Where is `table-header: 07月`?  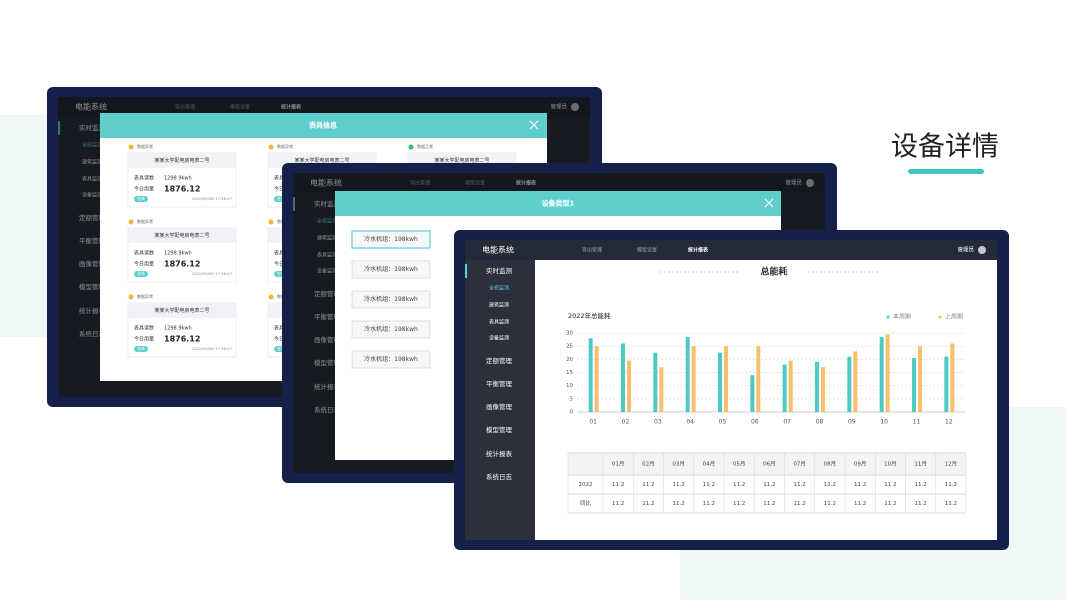
table-header: 07月 is located at coordinates (799, 464).